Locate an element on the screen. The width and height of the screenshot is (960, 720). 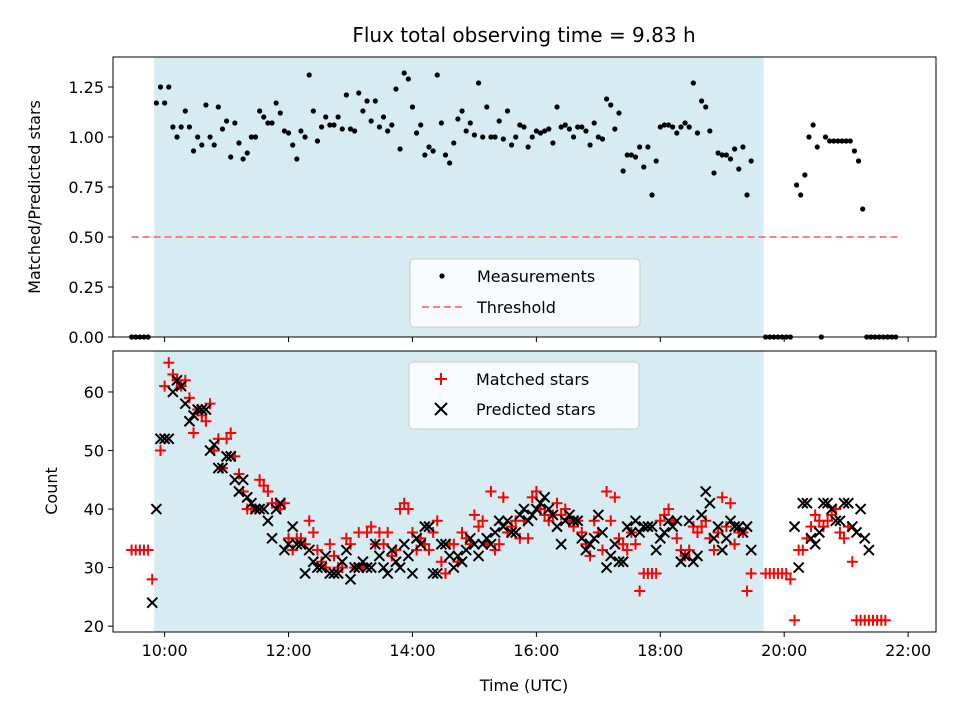
legend-measurements-label: Measurements is located at coordinates (536, 276).